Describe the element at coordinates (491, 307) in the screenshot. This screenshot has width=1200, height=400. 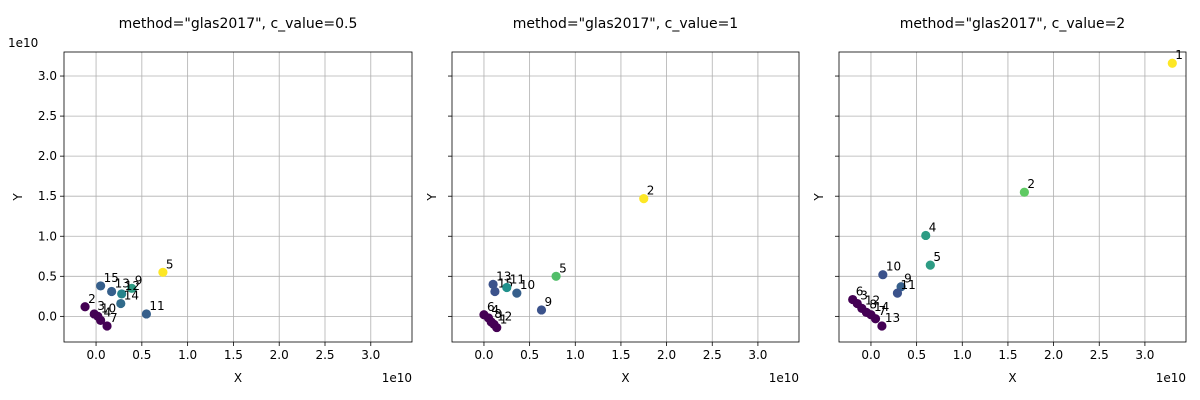
I see `point-label-6: 6` at that location.